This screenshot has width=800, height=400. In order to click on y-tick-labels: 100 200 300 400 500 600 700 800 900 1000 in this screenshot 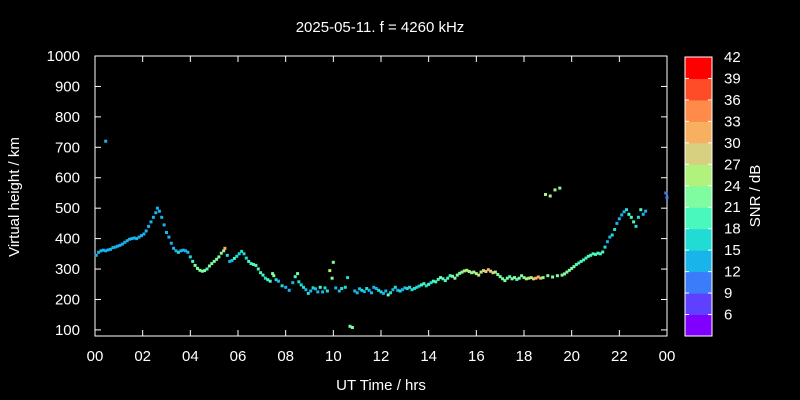, I will do `click(63, 193)`.